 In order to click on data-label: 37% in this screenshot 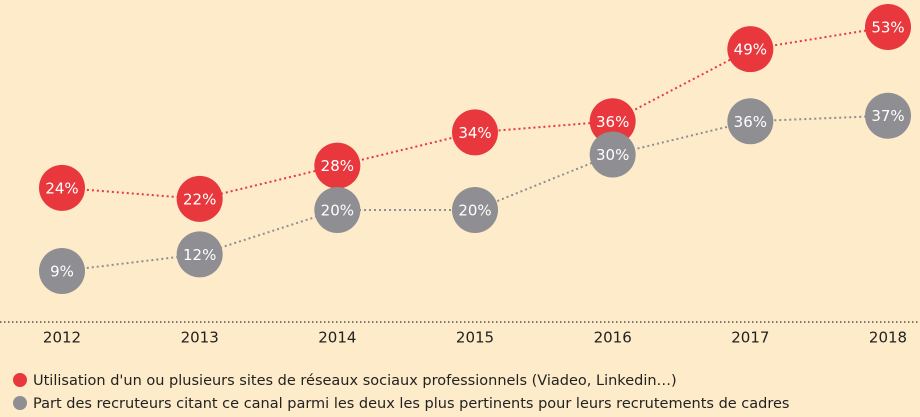, I will do `click(887, 116)`.